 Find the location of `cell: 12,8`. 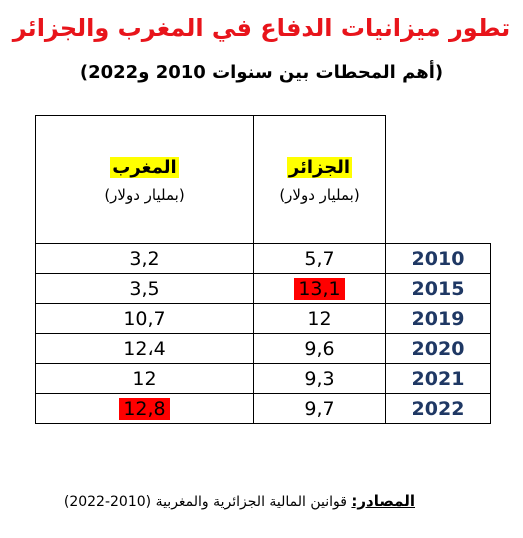

cell: 12,8 is located at coordinates (144, 408).